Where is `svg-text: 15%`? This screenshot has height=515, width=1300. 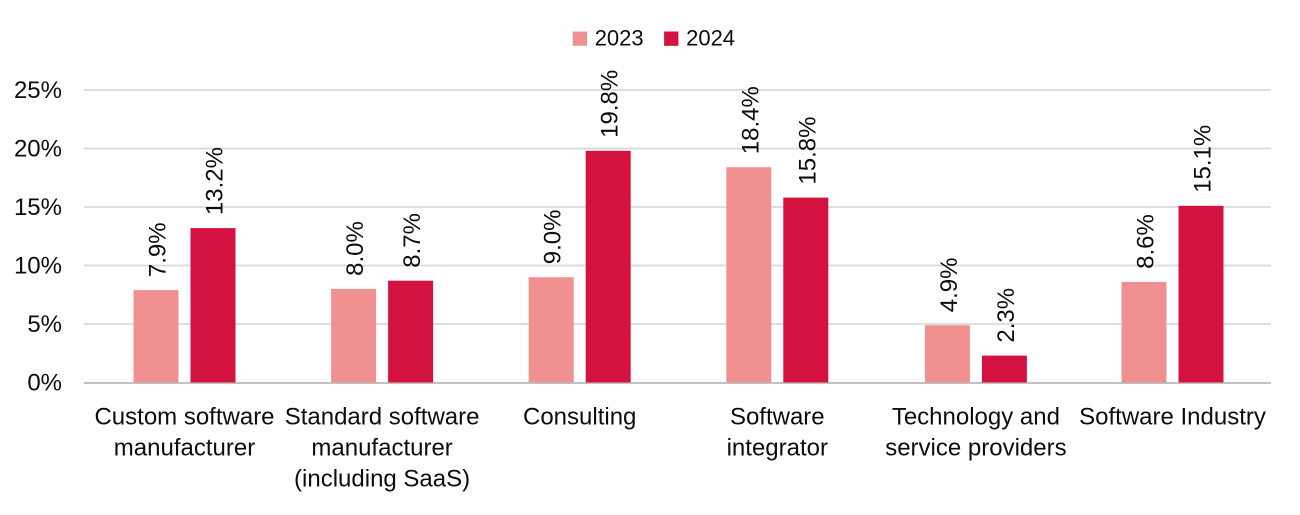
svg-text: 15% is located at coordinates (38, 207).